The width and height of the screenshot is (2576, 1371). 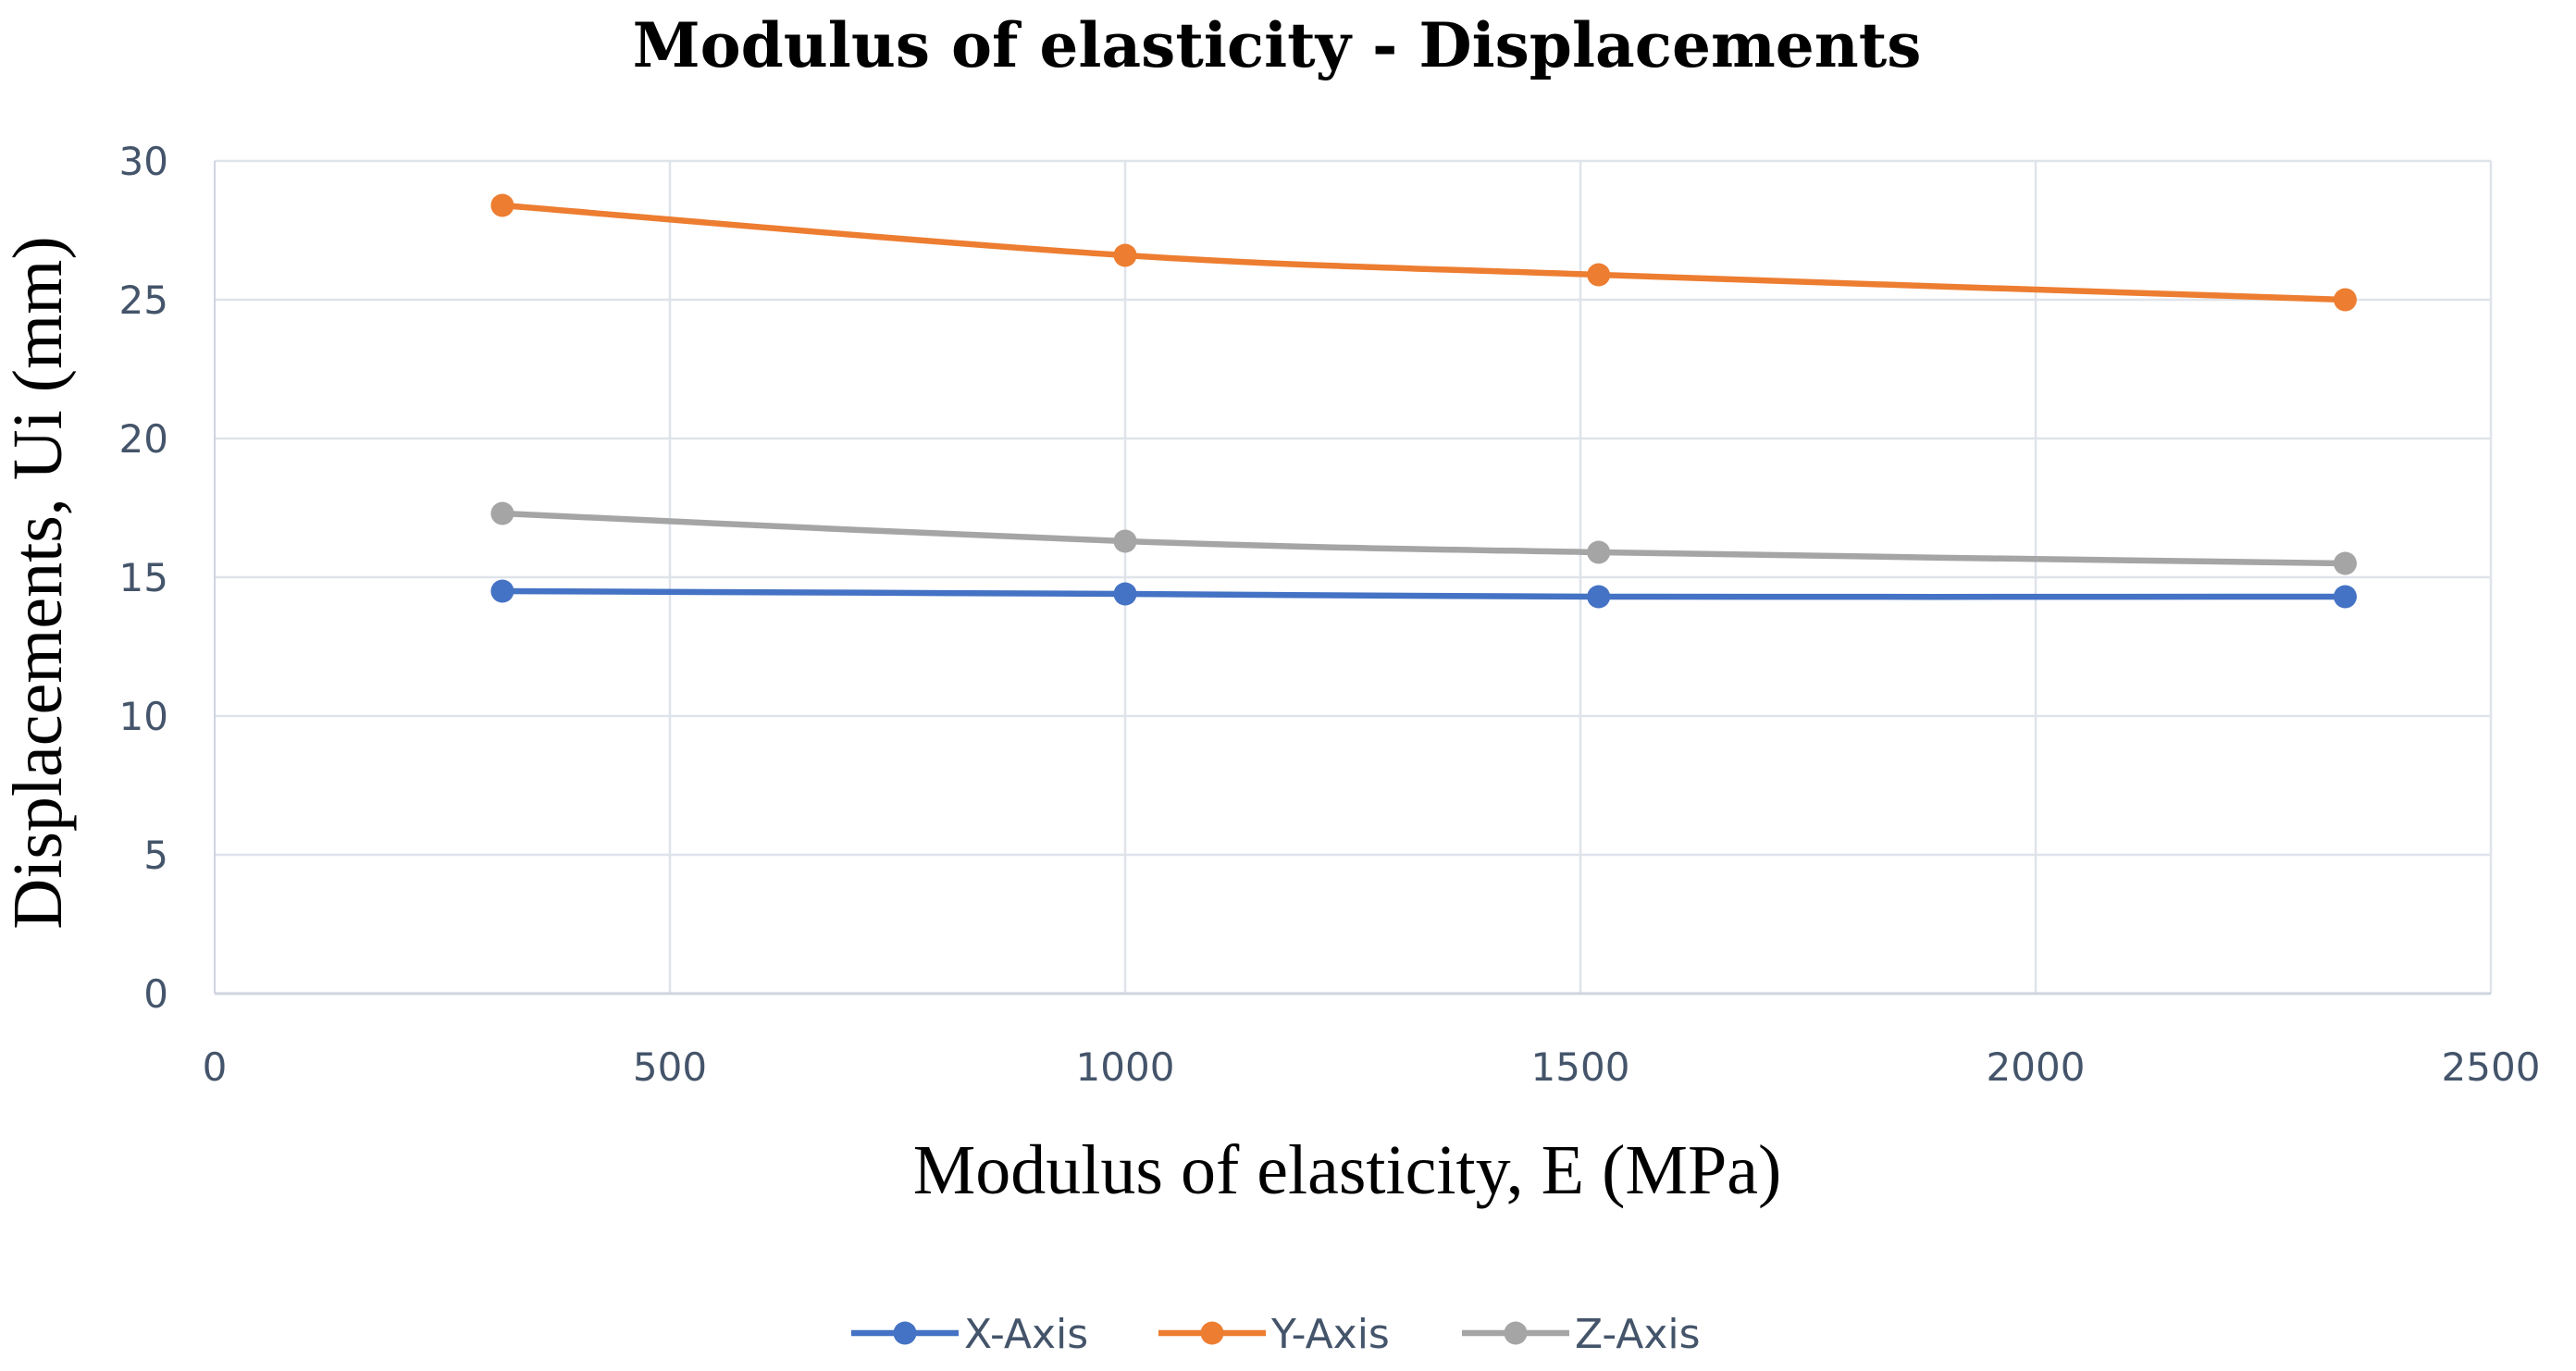 What do you see at coordinates (143, 439) in the screenshot?
I see `y-tick-label: 20` at bounding box center [143, 439].